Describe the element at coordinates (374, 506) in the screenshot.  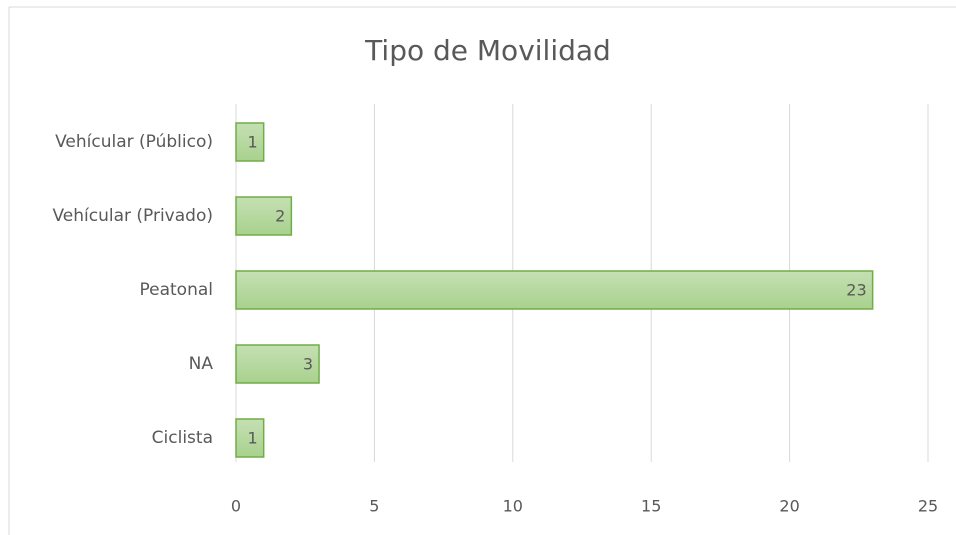
I see `x-tick-label: 5` at that location.